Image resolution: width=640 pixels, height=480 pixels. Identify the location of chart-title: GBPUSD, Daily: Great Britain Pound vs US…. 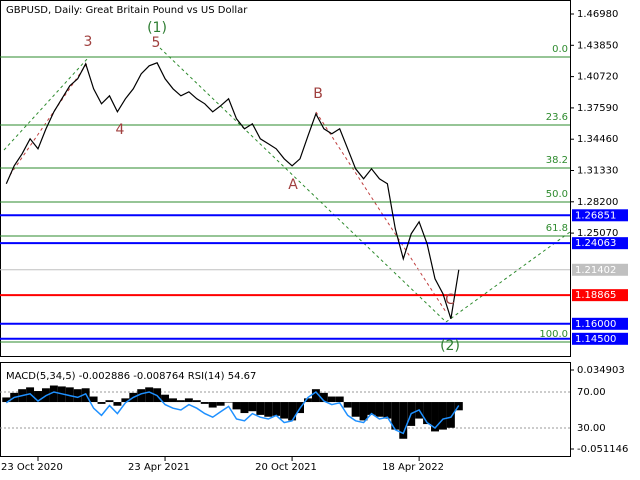
(127, 10).